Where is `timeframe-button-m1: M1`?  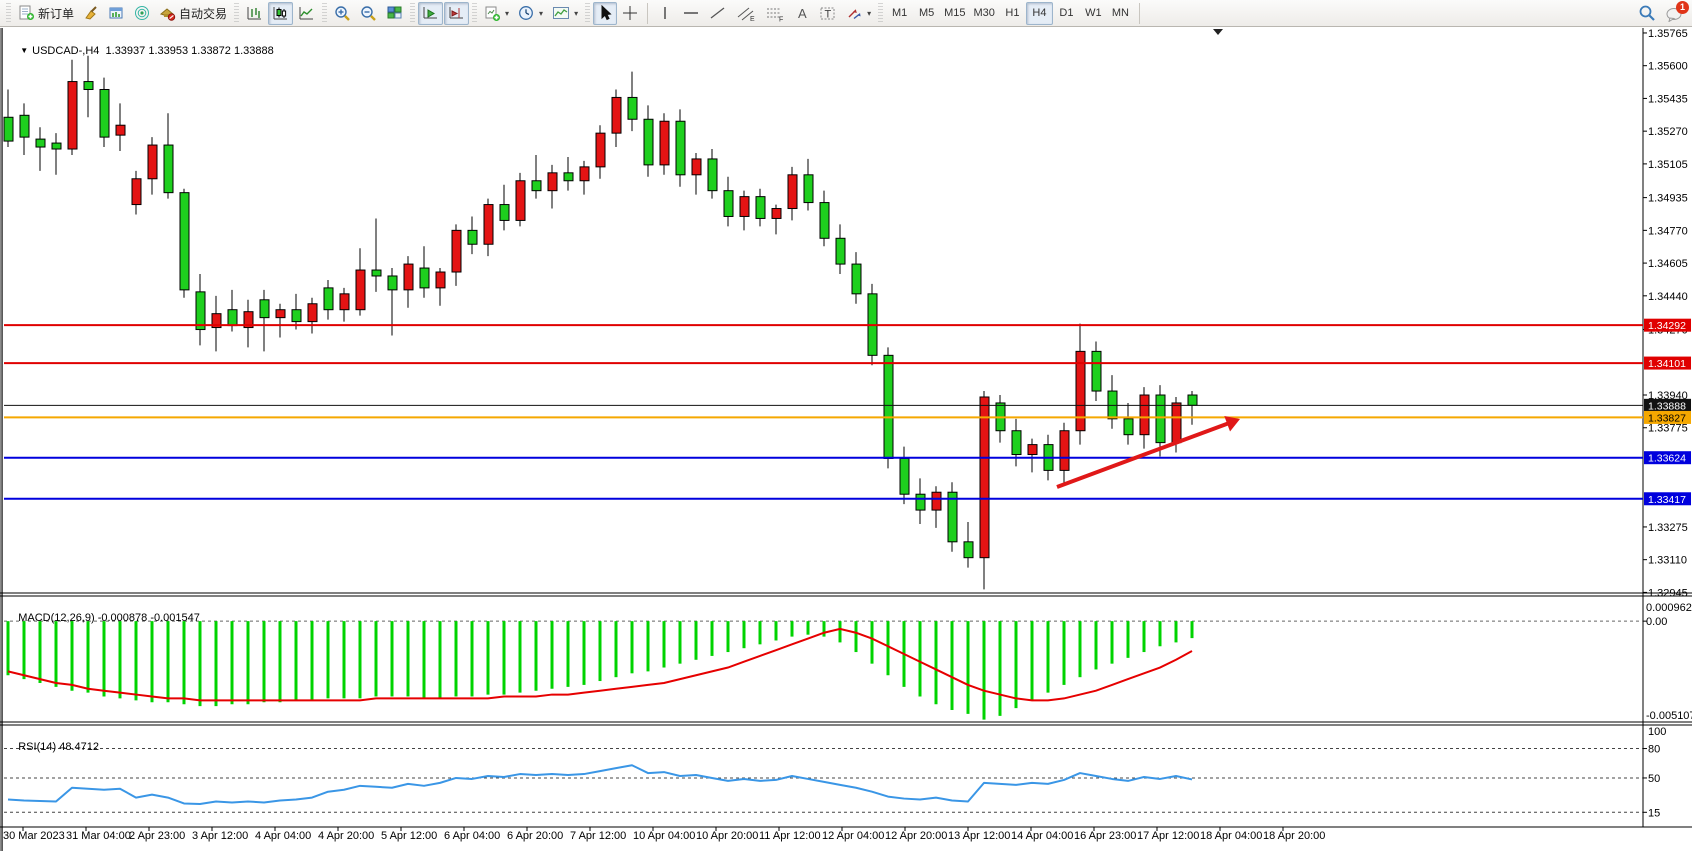
timeframe-button-m1: M1 is located at coordinates (899, 13).